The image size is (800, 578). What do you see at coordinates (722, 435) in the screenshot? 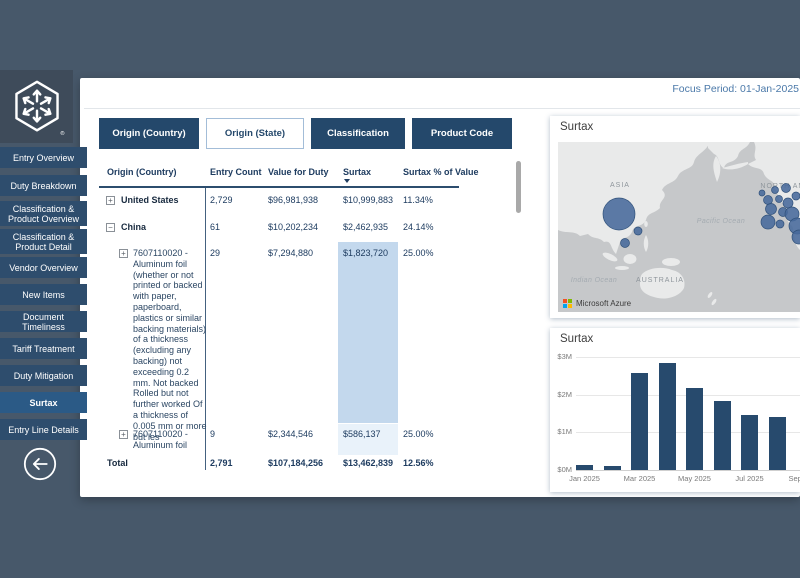
I see `bar-jun-2025` at bounding box center [722, 435].